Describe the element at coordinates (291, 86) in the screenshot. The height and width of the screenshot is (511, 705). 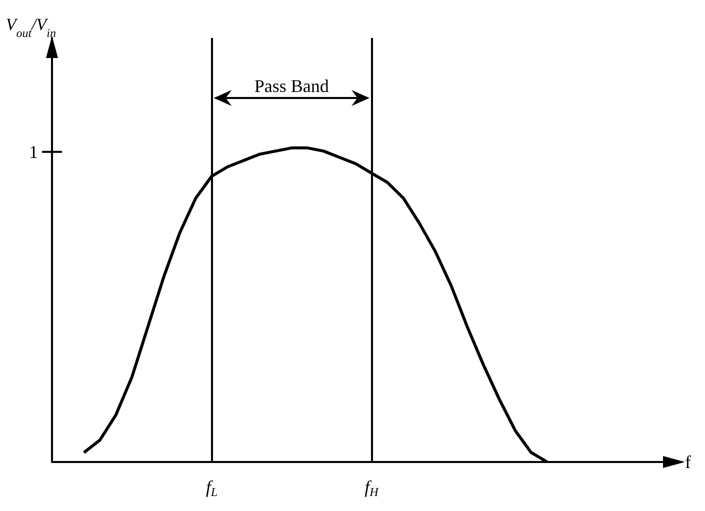
I see `text: Pass Band` at that location.